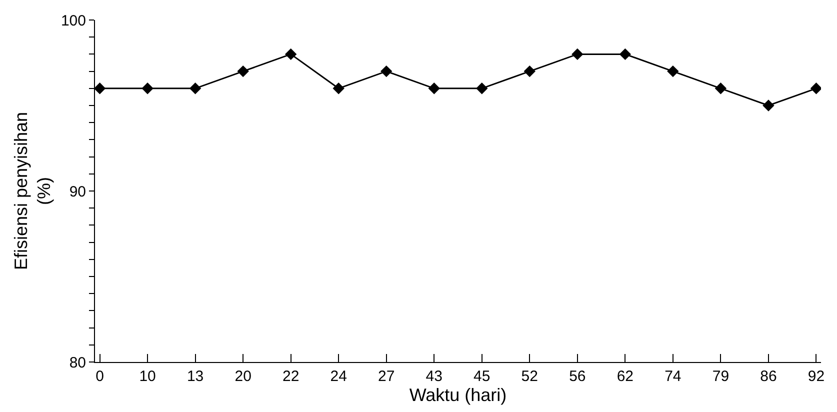  I want to click on x-tick-label: 56, so click(577, 376).